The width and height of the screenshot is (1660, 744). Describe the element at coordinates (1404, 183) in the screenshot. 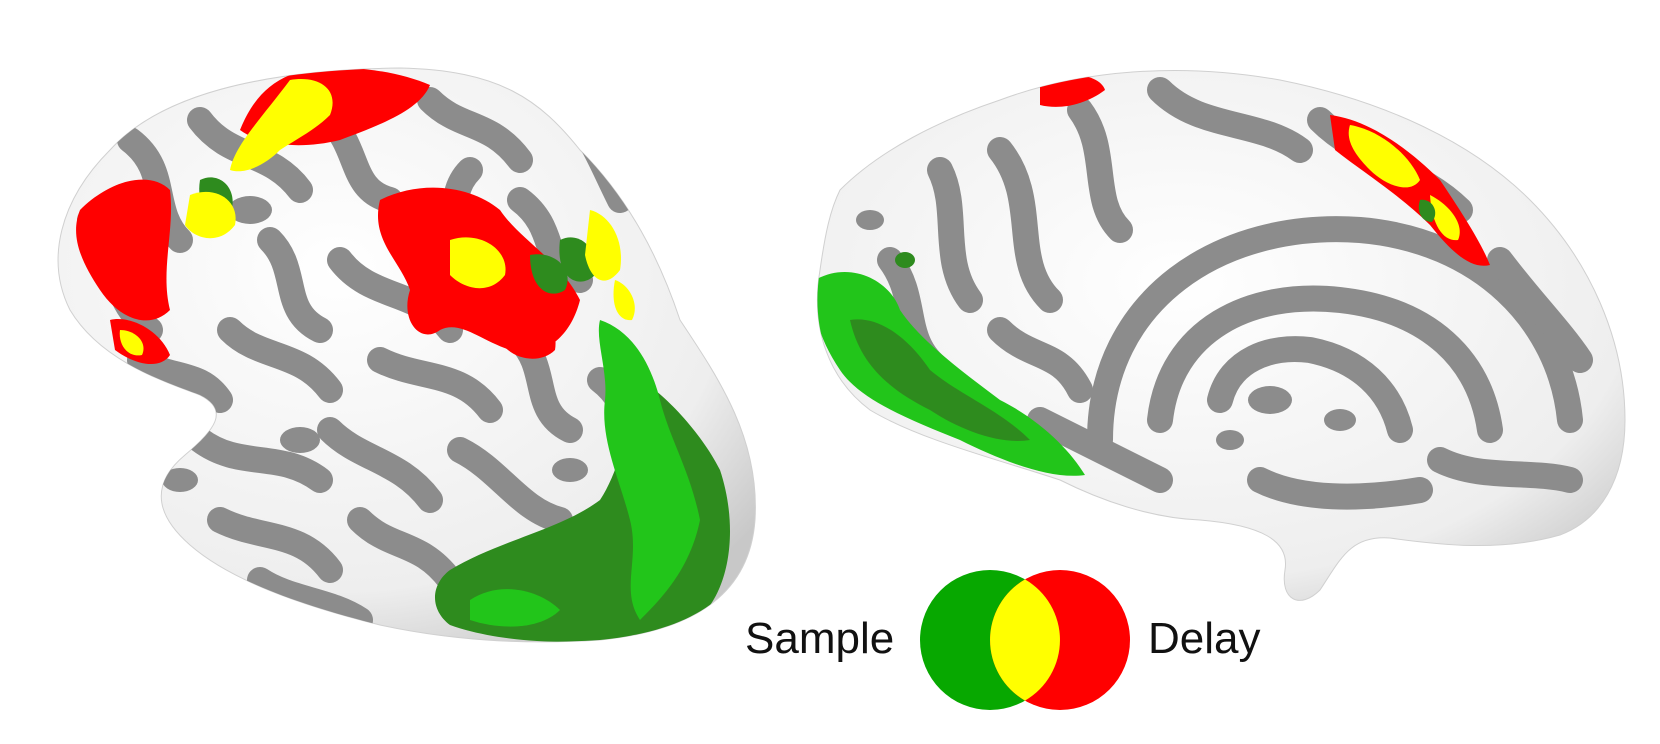

I see `medial-overlap-activation` at that location.